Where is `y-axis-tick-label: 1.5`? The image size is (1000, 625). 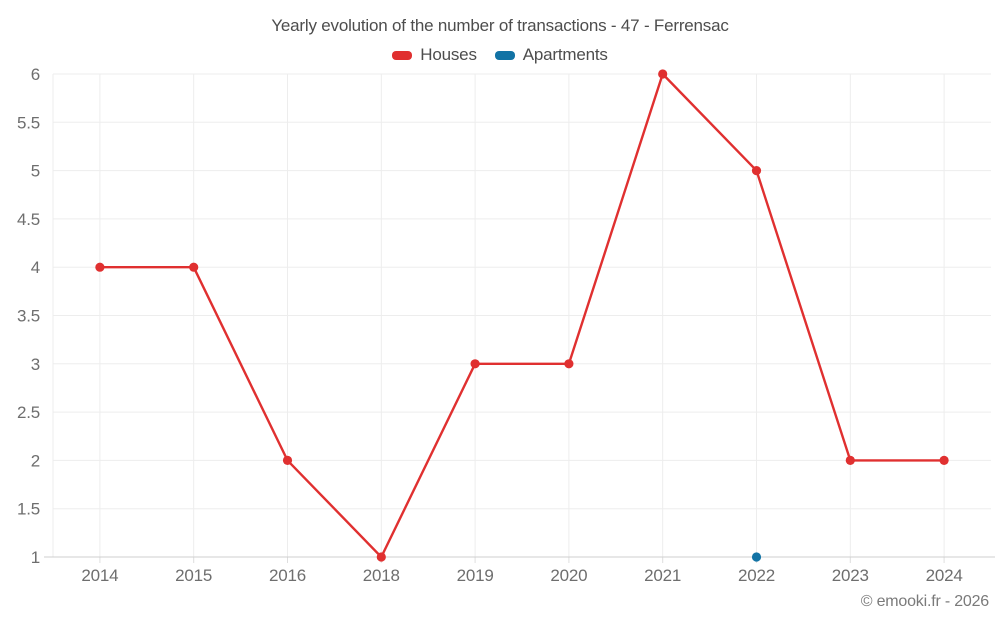
y-axis-tick-label: 1.5 is located at coordinates (28, 509).